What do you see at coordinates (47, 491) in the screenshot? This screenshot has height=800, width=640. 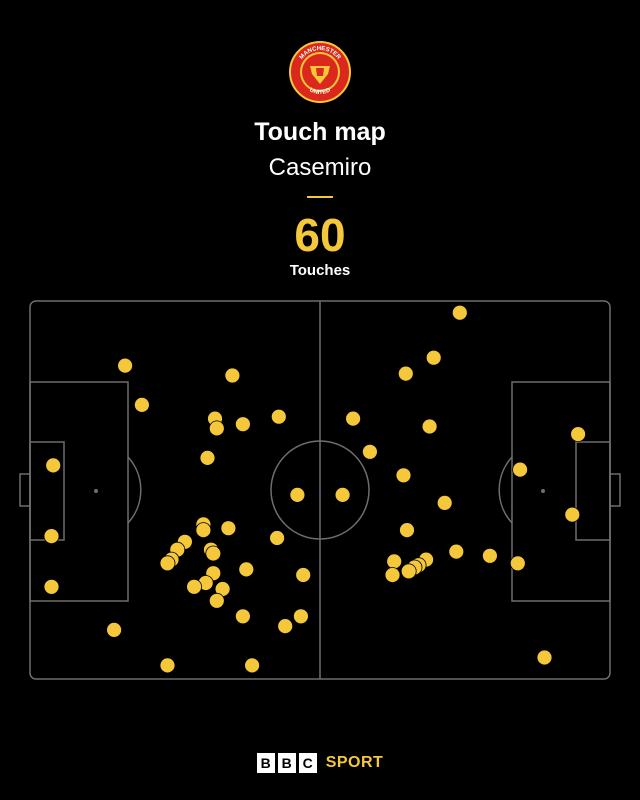 I see `left-six-yard-box` at bounding box center [47, 491].